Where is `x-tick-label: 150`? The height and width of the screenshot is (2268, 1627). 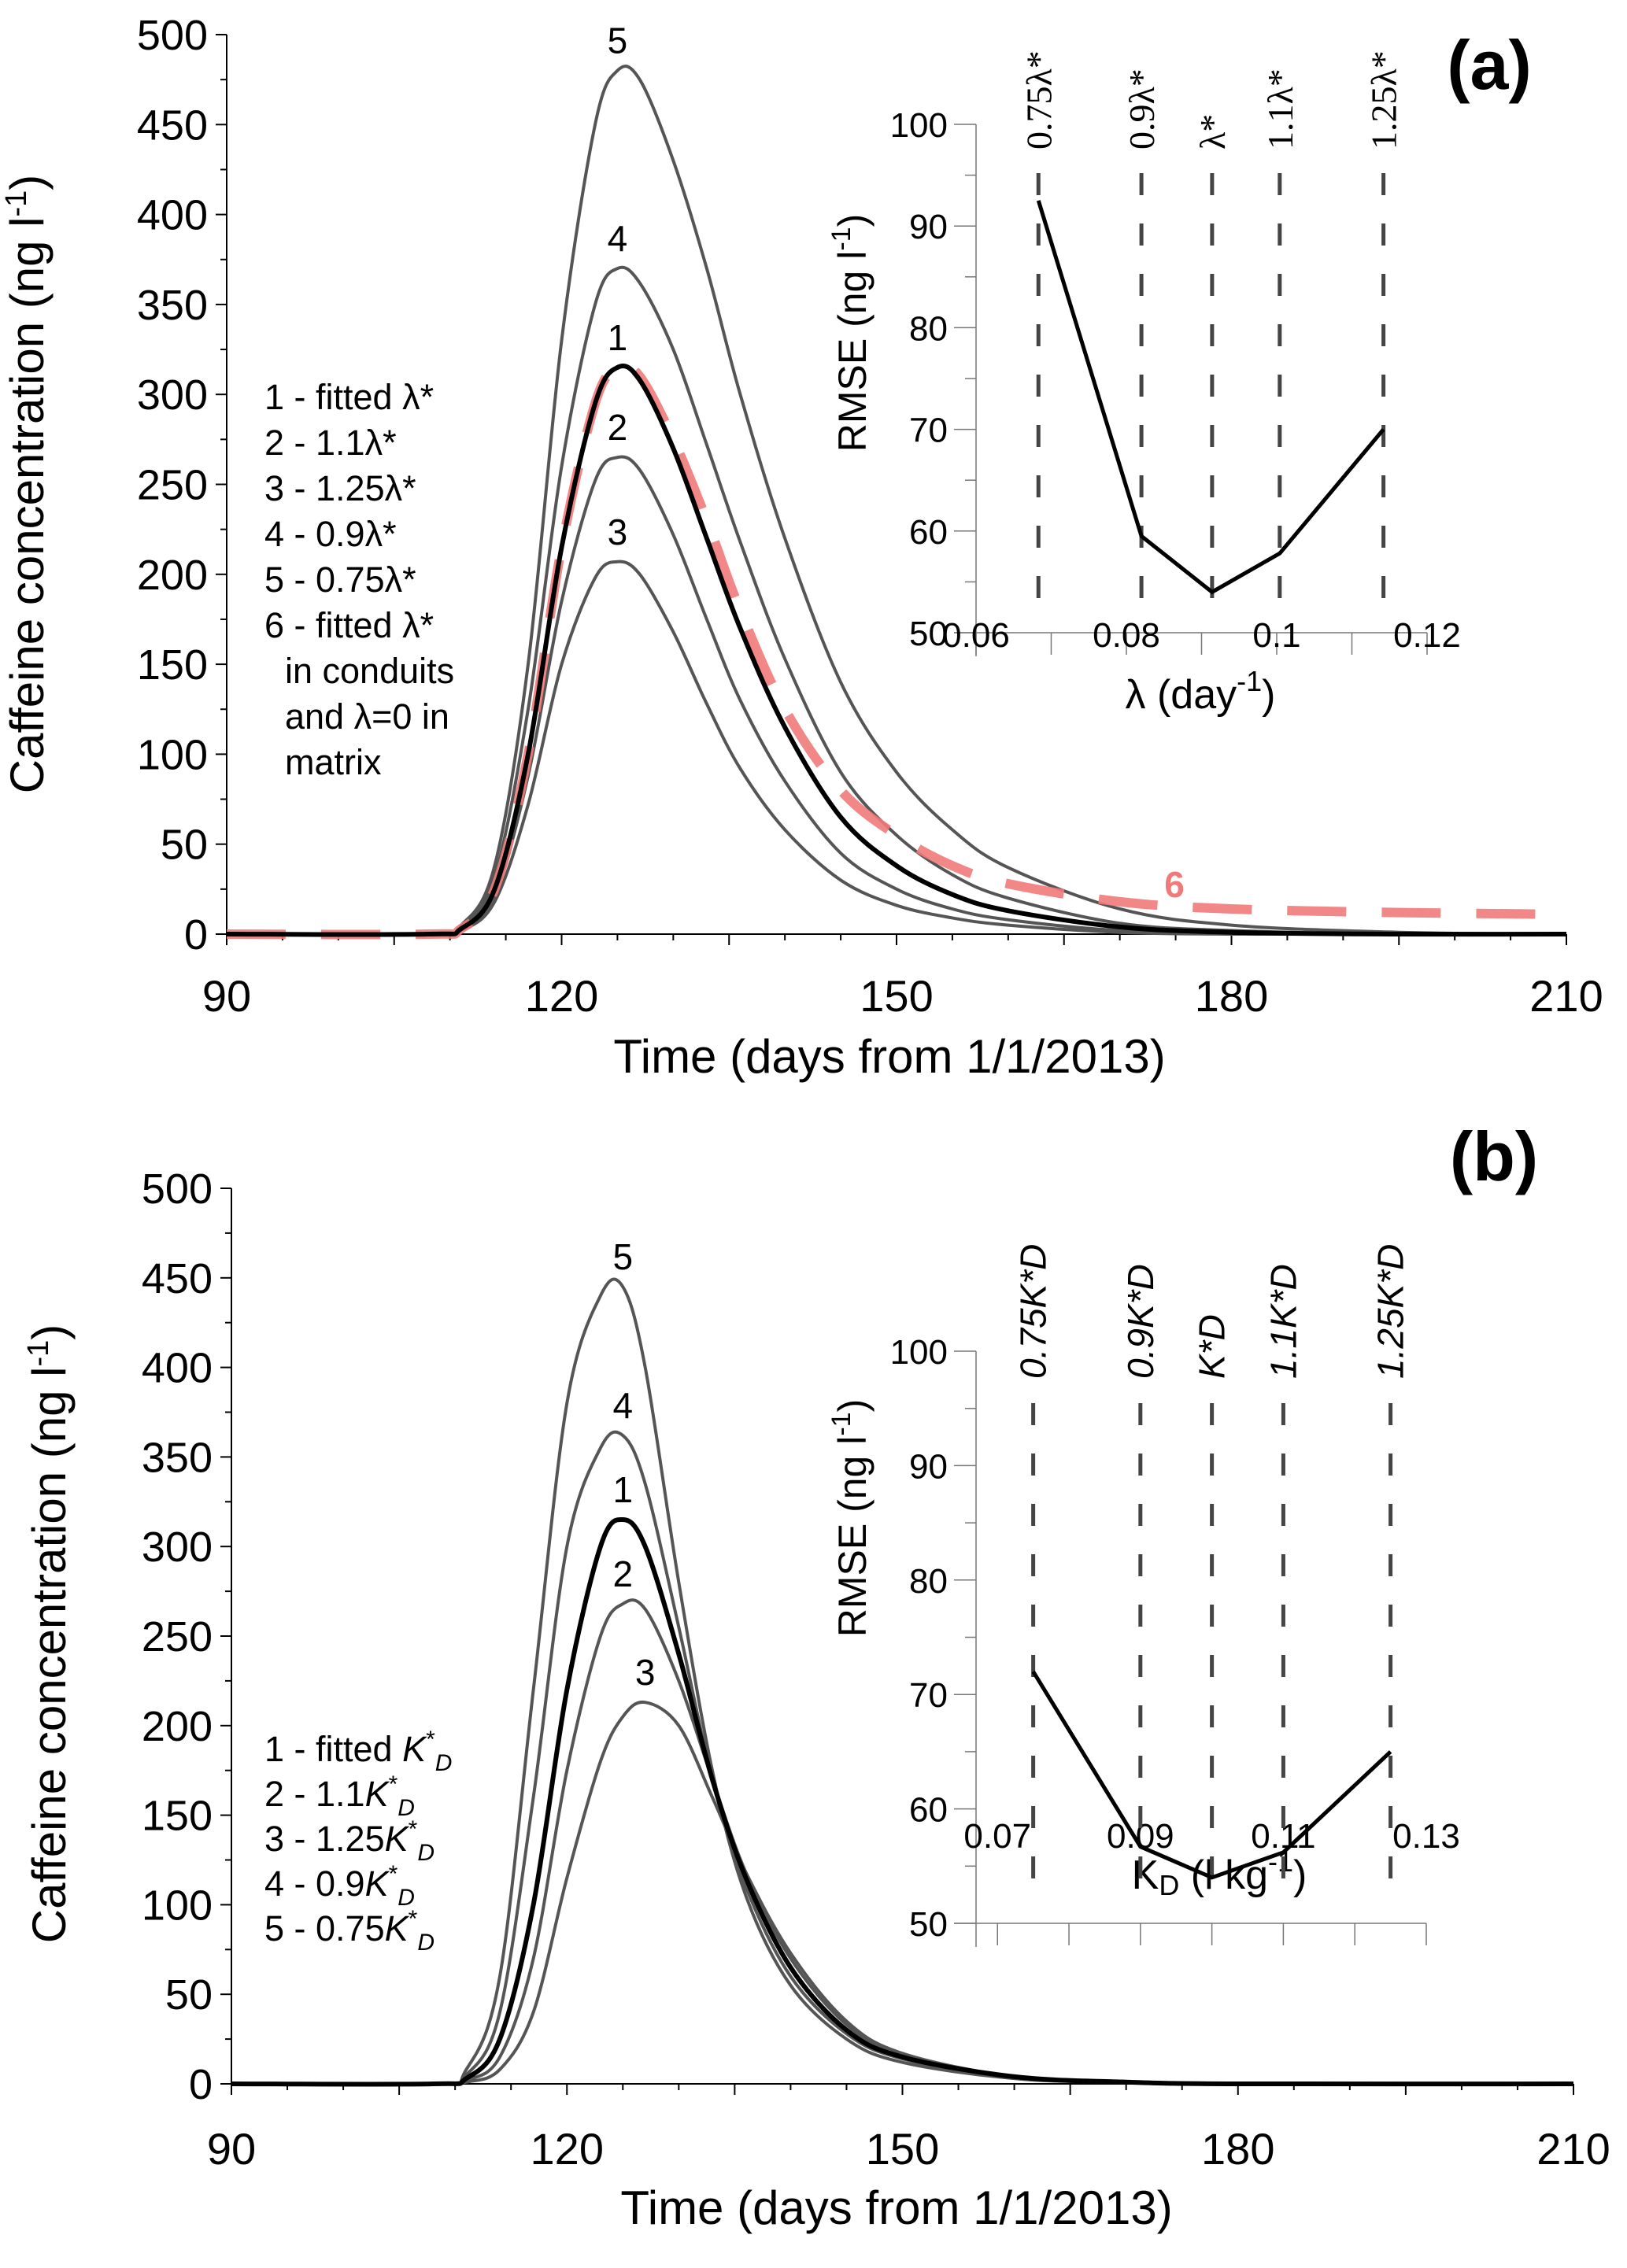 x-tick-label: 150 is located at coordinates (902, 2149).